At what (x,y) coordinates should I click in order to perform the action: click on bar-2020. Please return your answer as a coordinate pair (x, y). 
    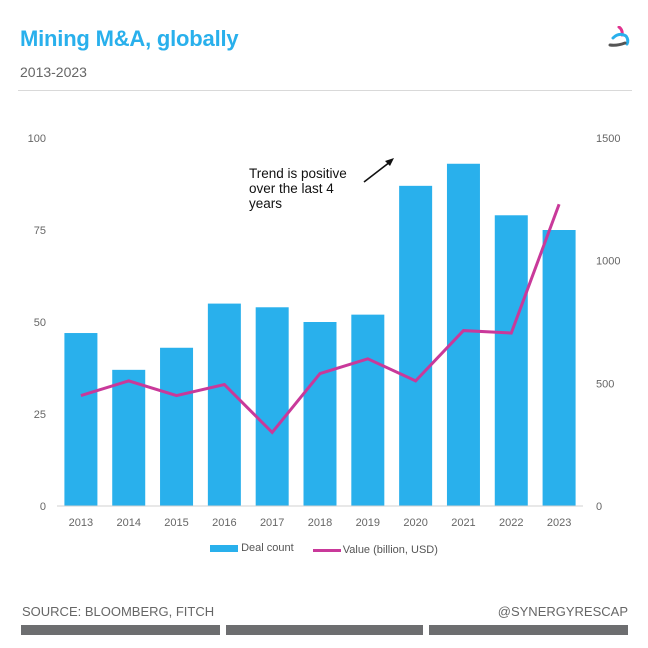
    Looking at the image, I should click on (416, 345).